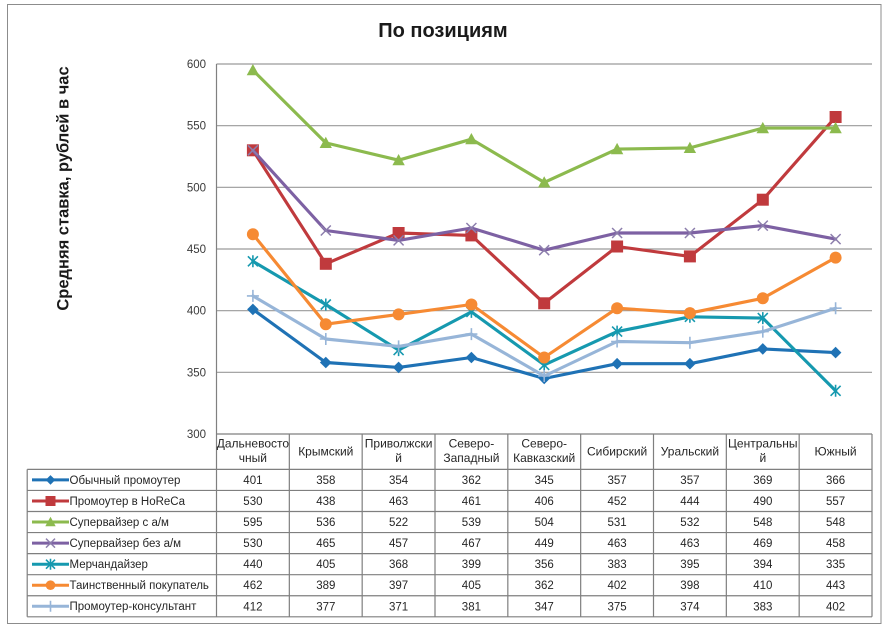 This screenshot has height=630, width=890. Describe the element at coordinates (835, 481) in the screenshot. I see `svg-text: 366` at that location.